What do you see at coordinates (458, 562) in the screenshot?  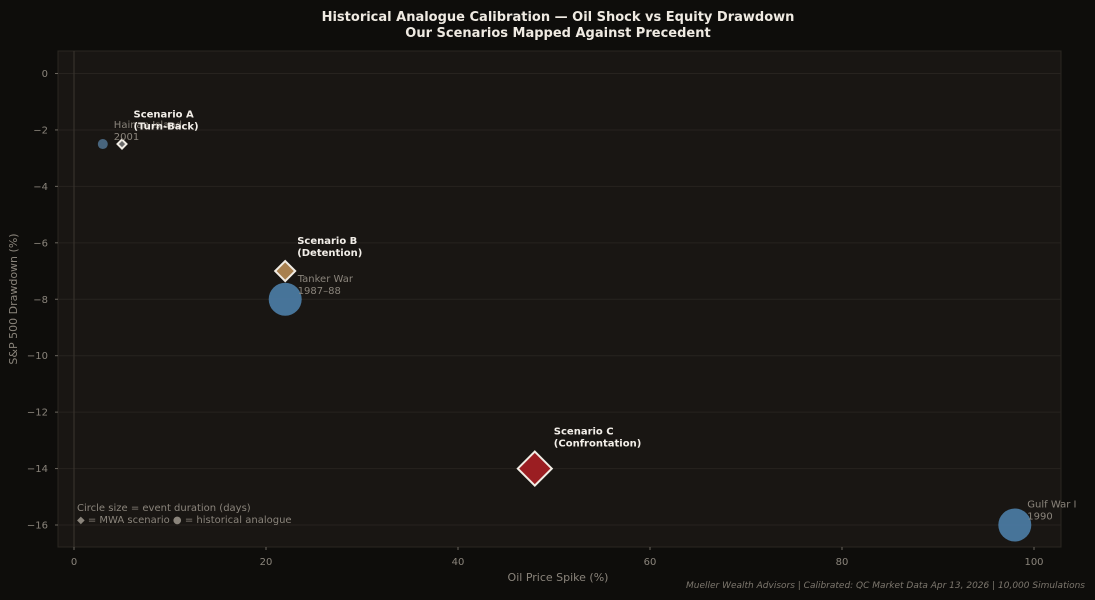 I see `x-tick-label: 40` at bounding box center [458, 562].